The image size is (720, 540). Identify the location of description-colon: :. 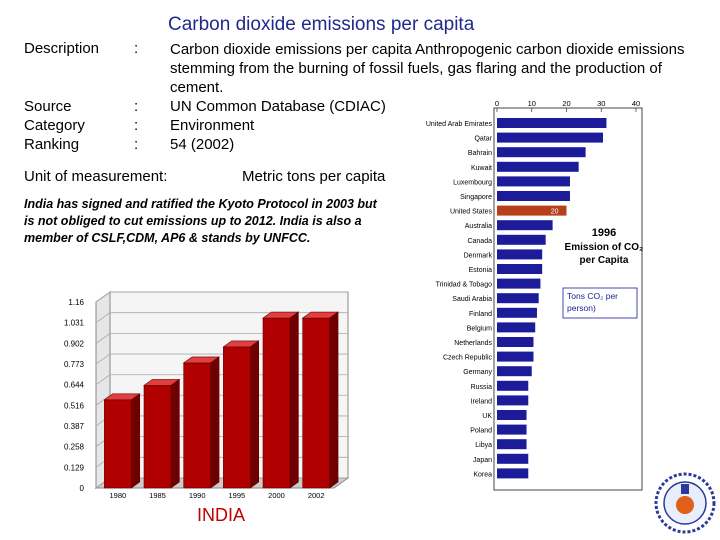
(136, 48).